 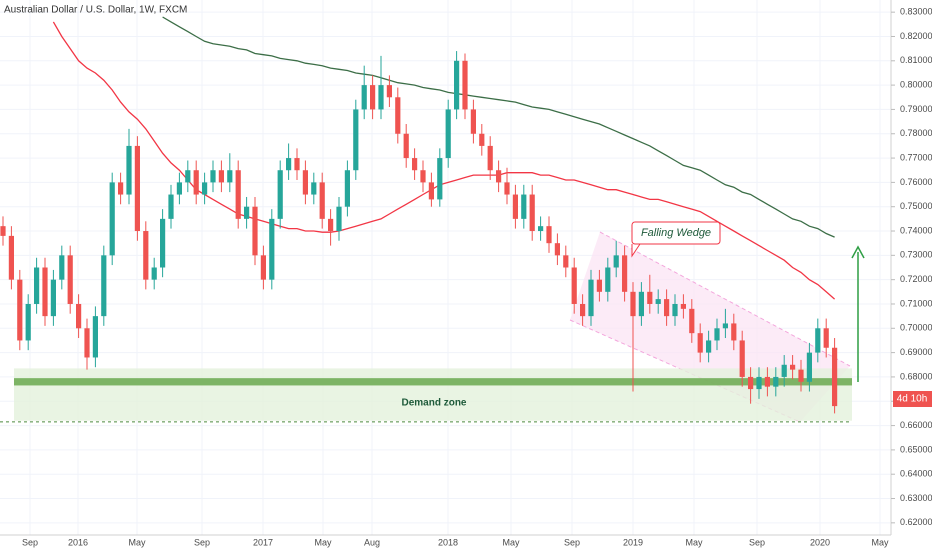 I want to click on y-tick-label: 0.75000, so click(x=916, y=206).